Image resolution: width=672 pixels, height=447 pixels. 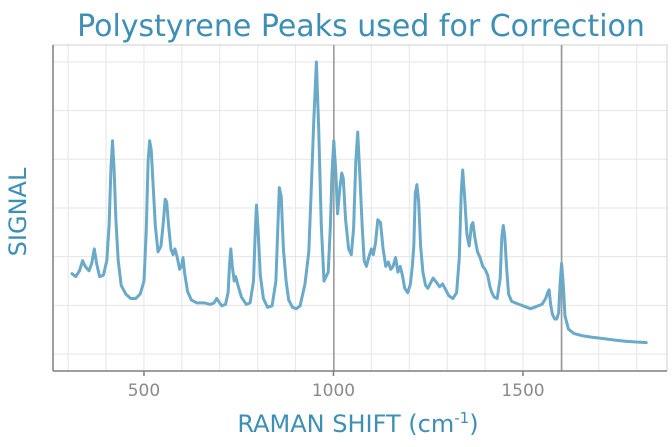 What do you see at coordinates (522, 391) in the screenshot?
I see `x-tick-label: 1500` at bounding box center [522, 391].